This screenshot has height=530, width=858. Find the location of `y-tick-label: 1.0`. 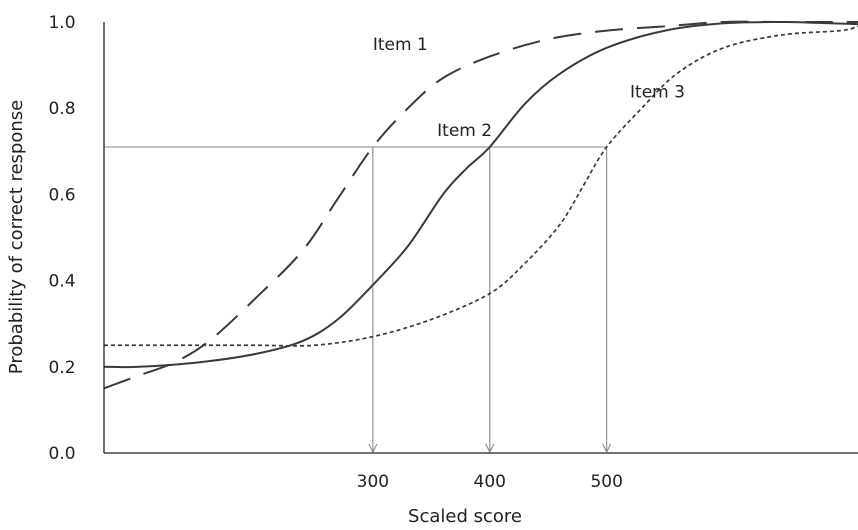

y-tick-label: 1.0 is located at coordinates (61, 23).